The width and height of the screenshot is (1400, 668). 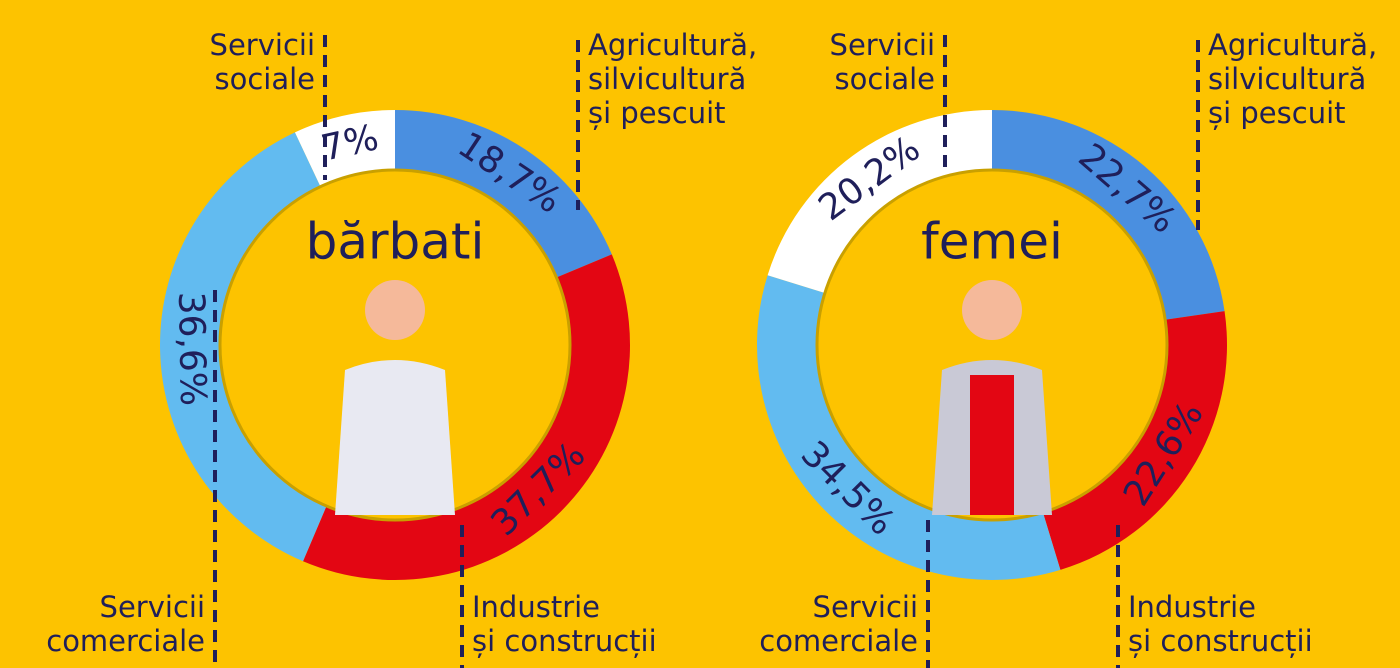 What do you see at coordinates (191, 348) in the screenshot?
I see `value-label: 36,6%` at bounding box center [191, 348].